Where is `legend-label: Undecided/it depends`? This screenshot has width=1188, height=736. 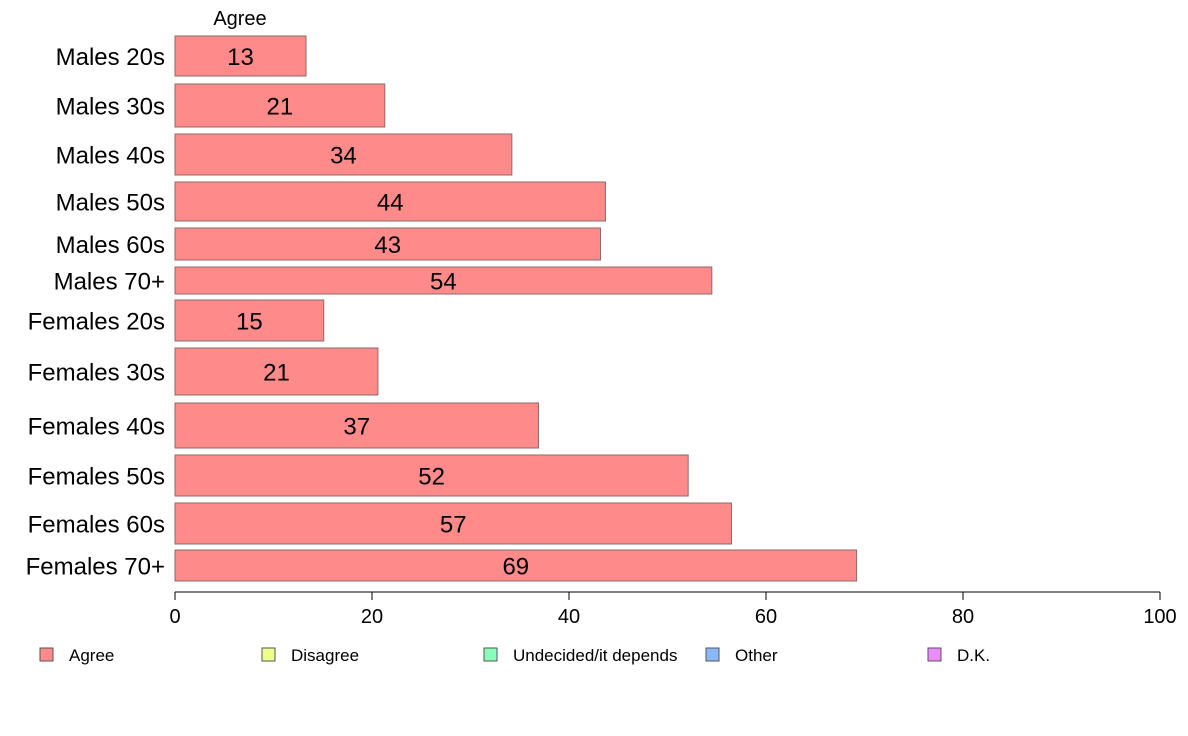 legend-label: Undecided/it depends is located at coordinates (595, 655).